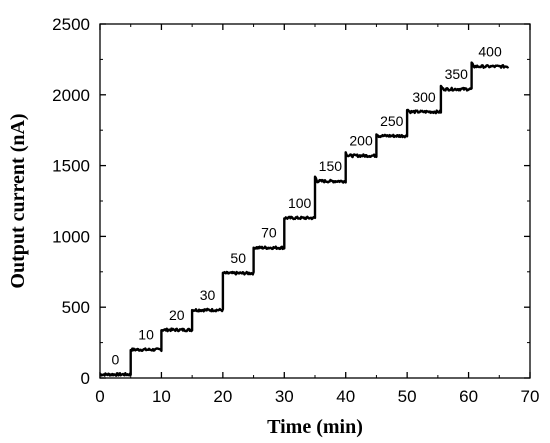 The image size is (550, 443). Describe the element at coordinates (392, 121) in the screenshot. I see `step-label: 250` at that location.